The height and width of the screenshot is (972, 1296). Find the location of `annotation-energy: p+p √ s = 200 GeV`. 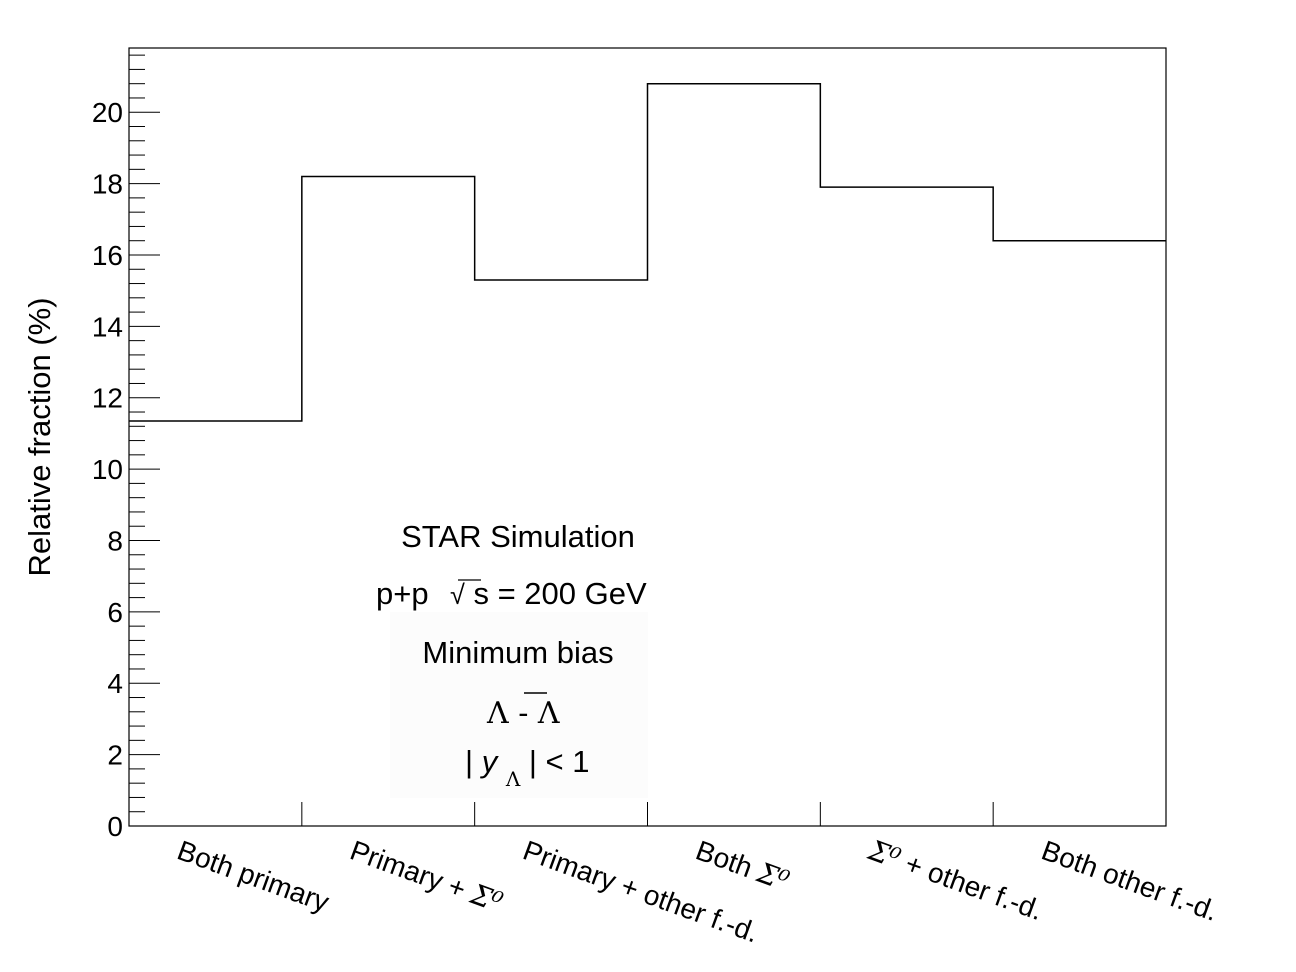

annotation-energy: p+p √ s = 200 GeV is located at coordinates (511, 593).